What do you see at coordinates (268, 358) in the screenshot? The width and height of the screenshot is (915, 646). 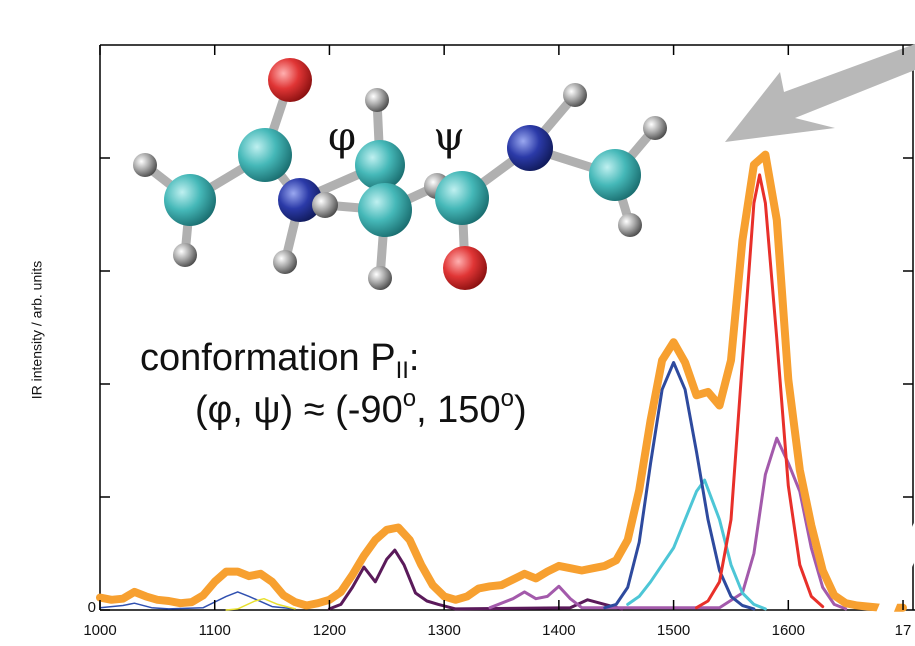 I see `annotation-text: conformation P` at bounding box center [268, 358].